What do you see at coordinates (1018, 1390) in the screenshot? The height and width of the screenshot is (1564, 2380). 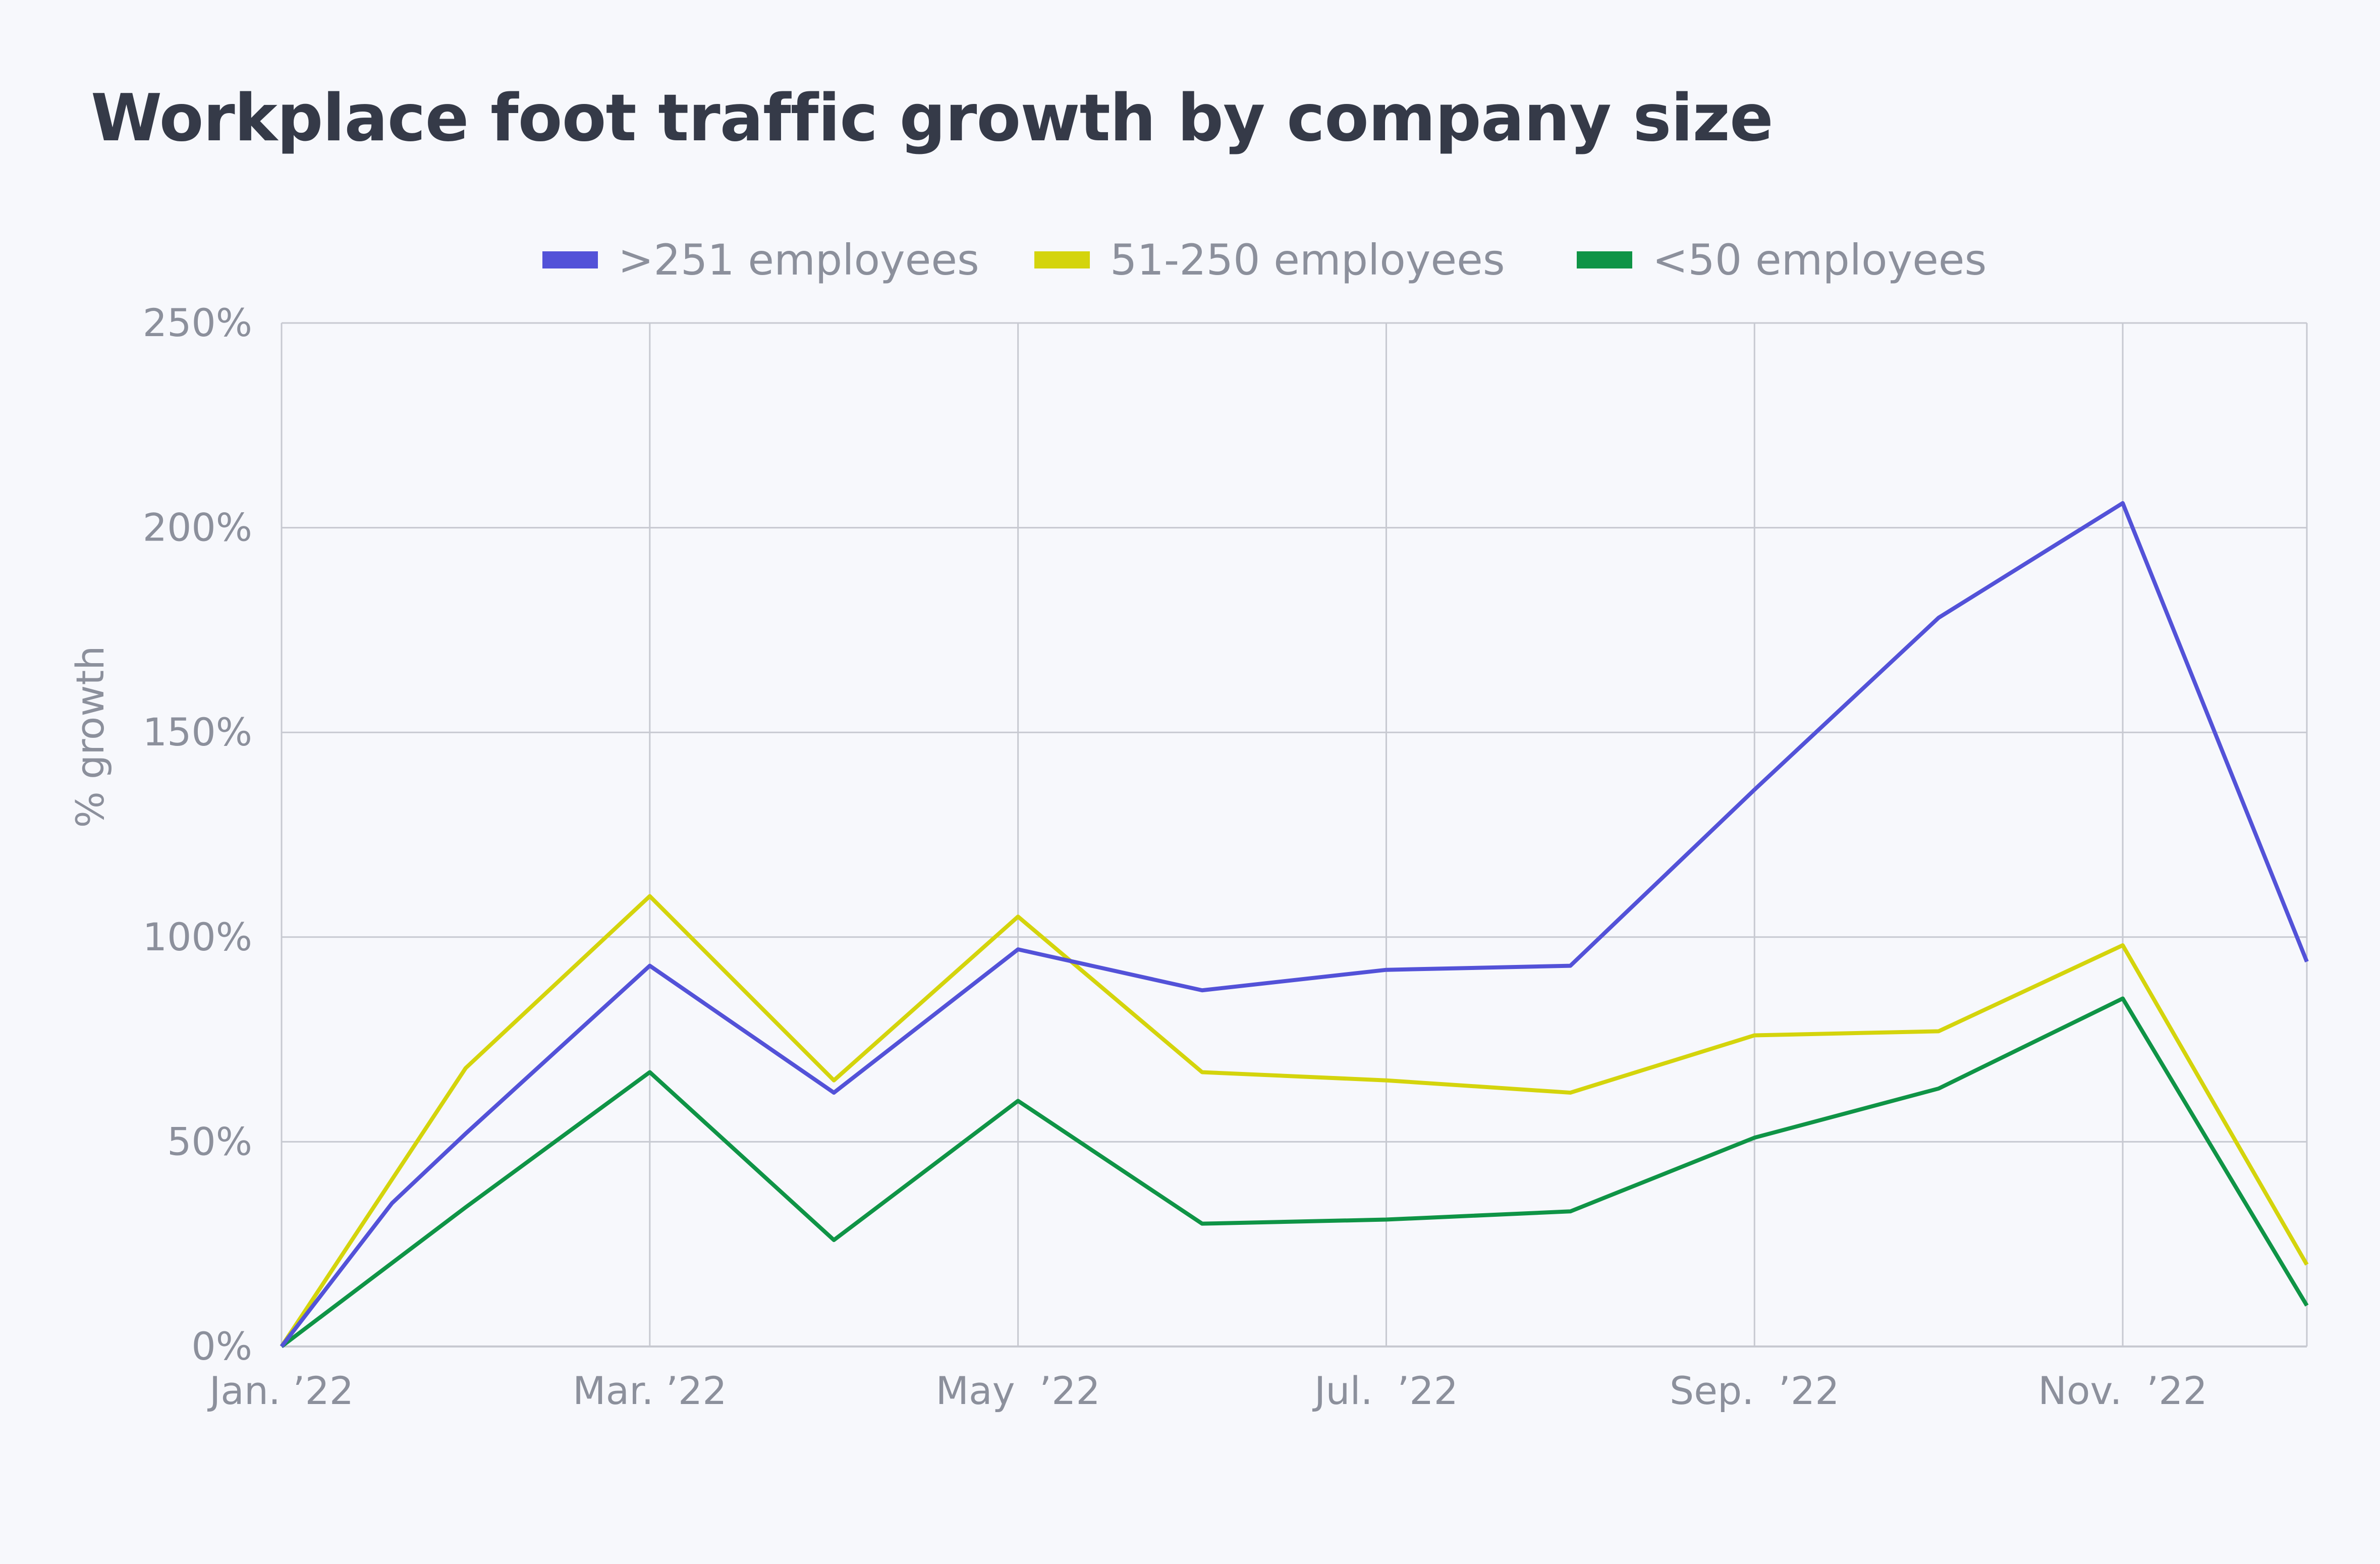 I see `x-tick-label: May ’22` at bounding box center [1018, 1390].